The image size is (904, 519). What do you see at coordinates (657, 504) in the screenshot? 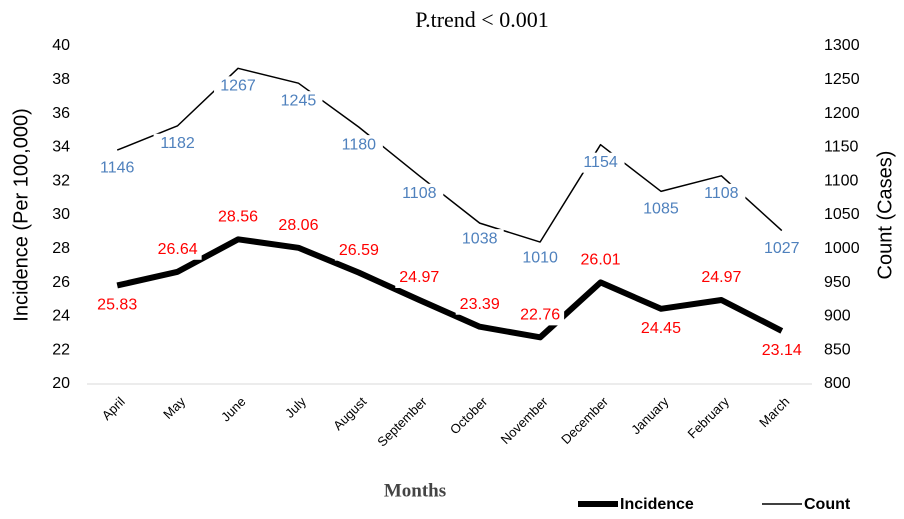
I see `legend-label: Incidence` at bounding box center [657, 504].